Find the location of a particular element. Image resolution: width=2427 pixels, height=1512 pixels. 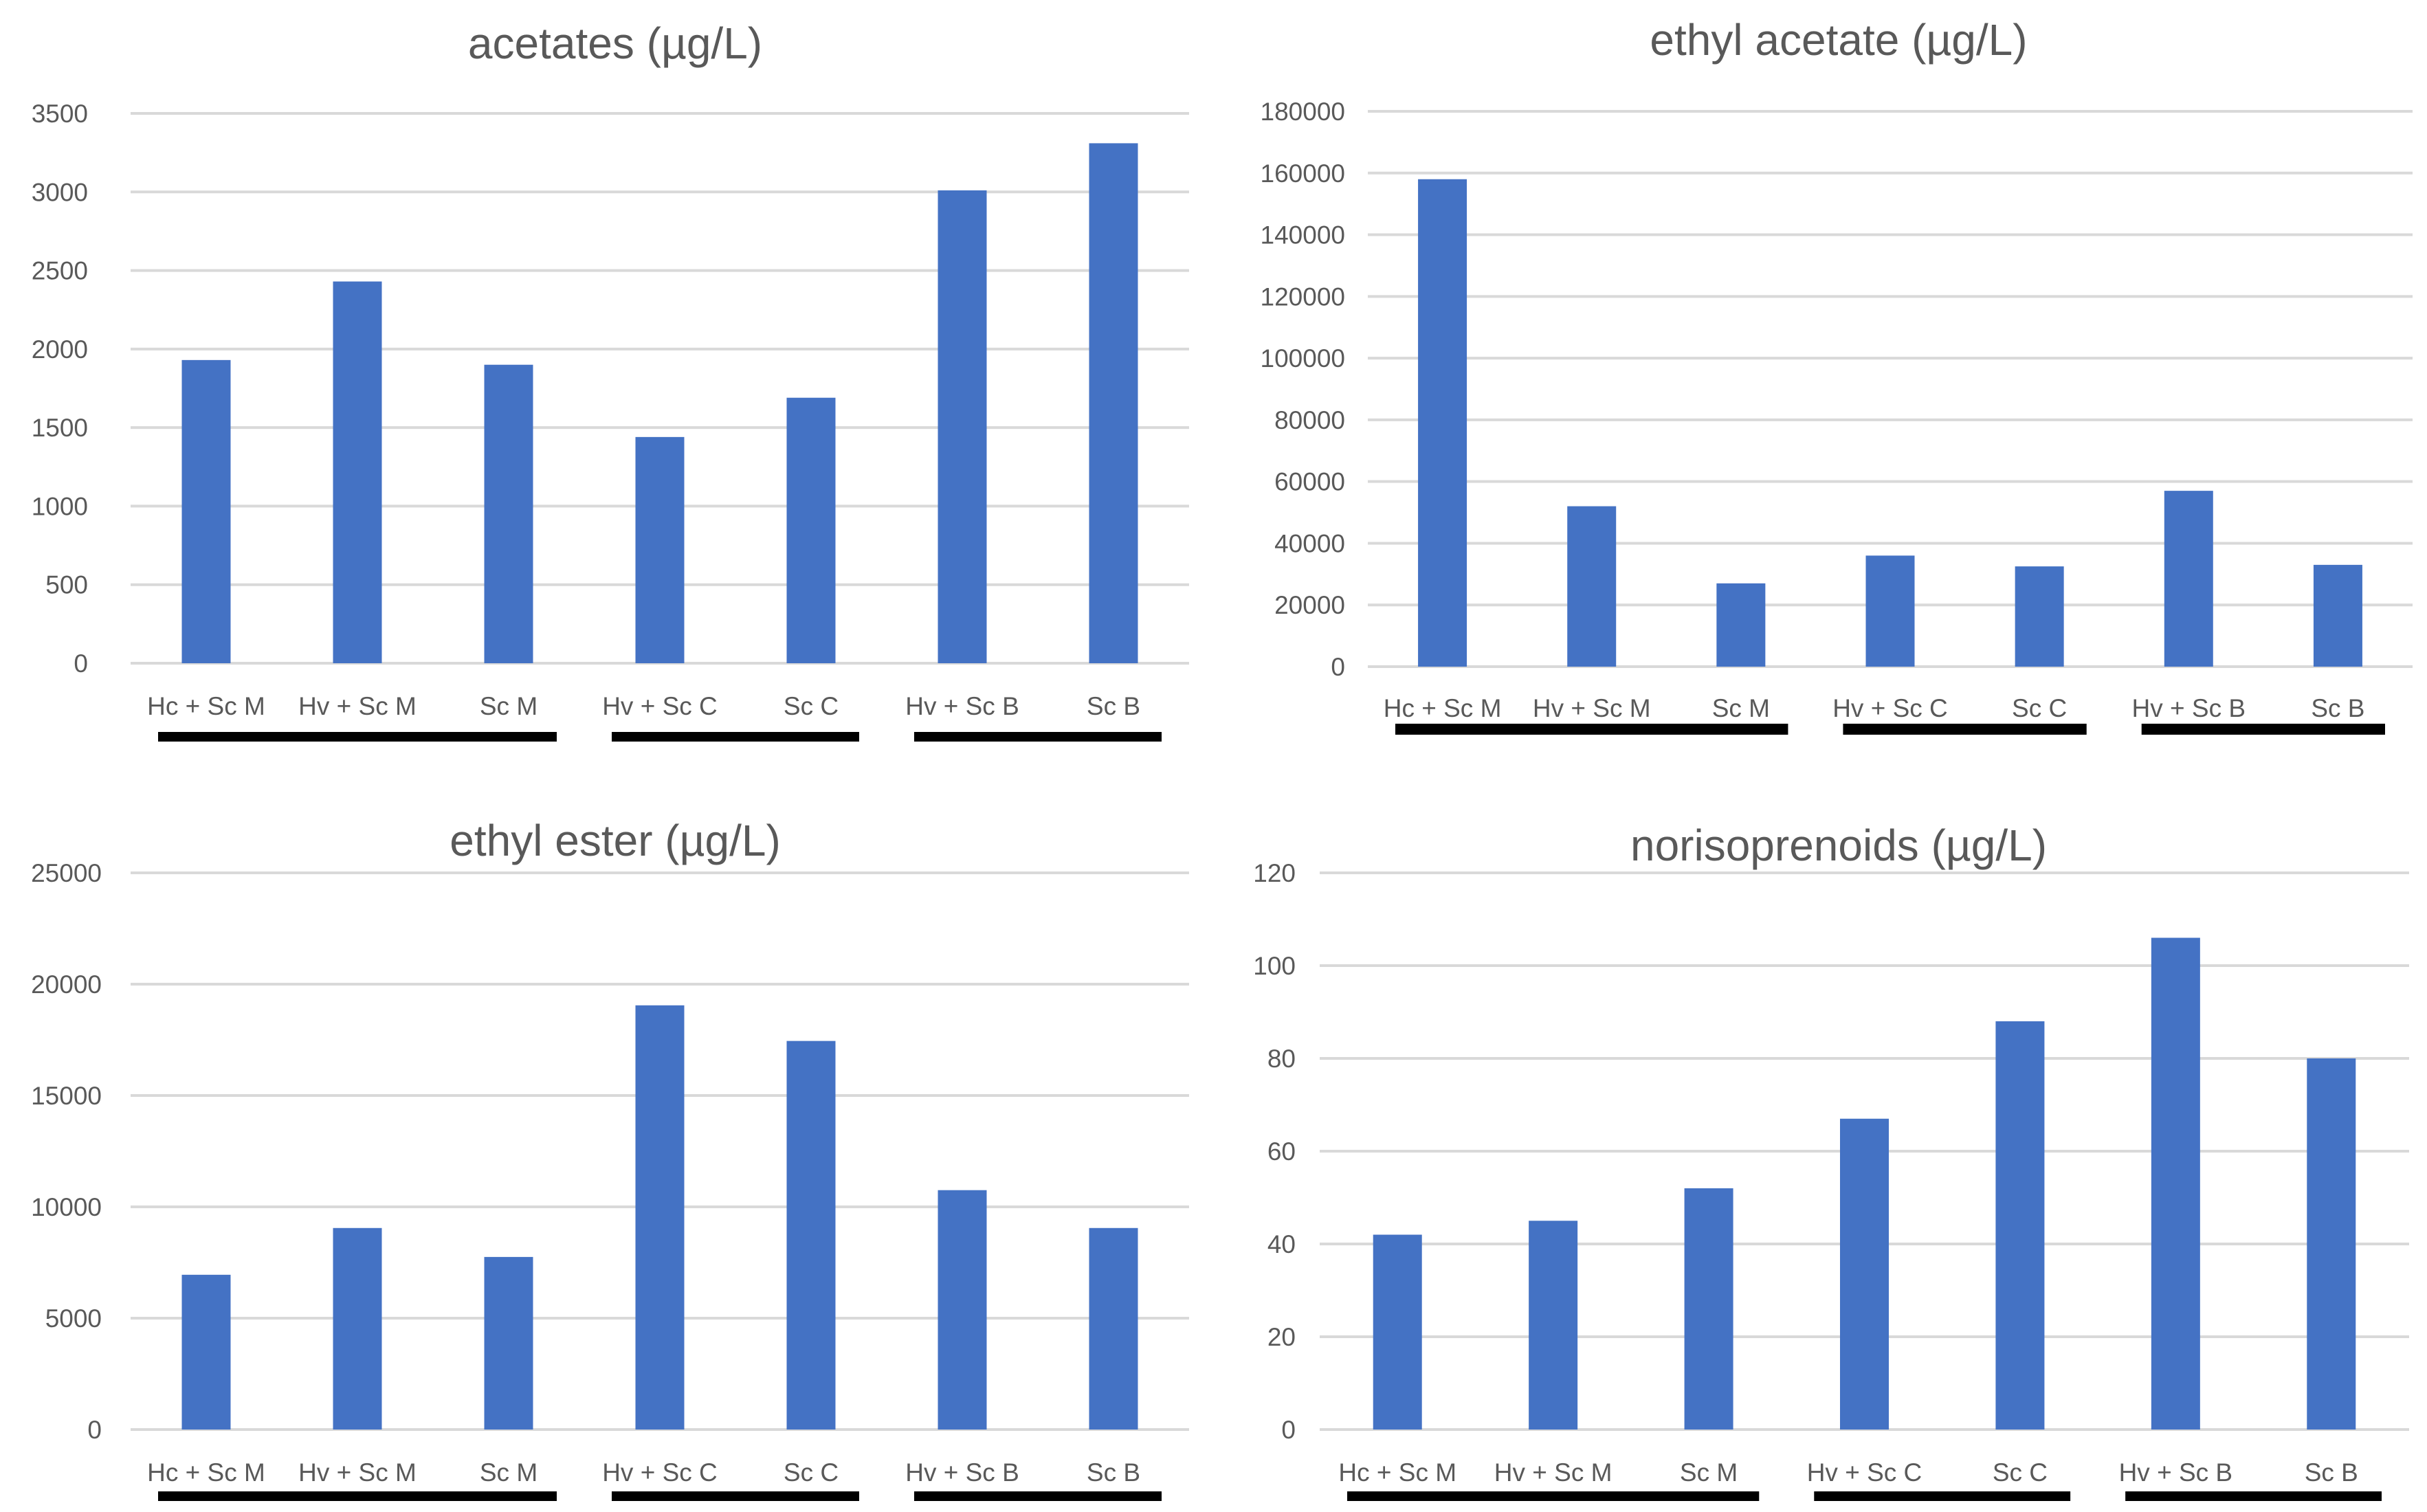

y-tick-label: 25000 is located at coordinates (66, 873).